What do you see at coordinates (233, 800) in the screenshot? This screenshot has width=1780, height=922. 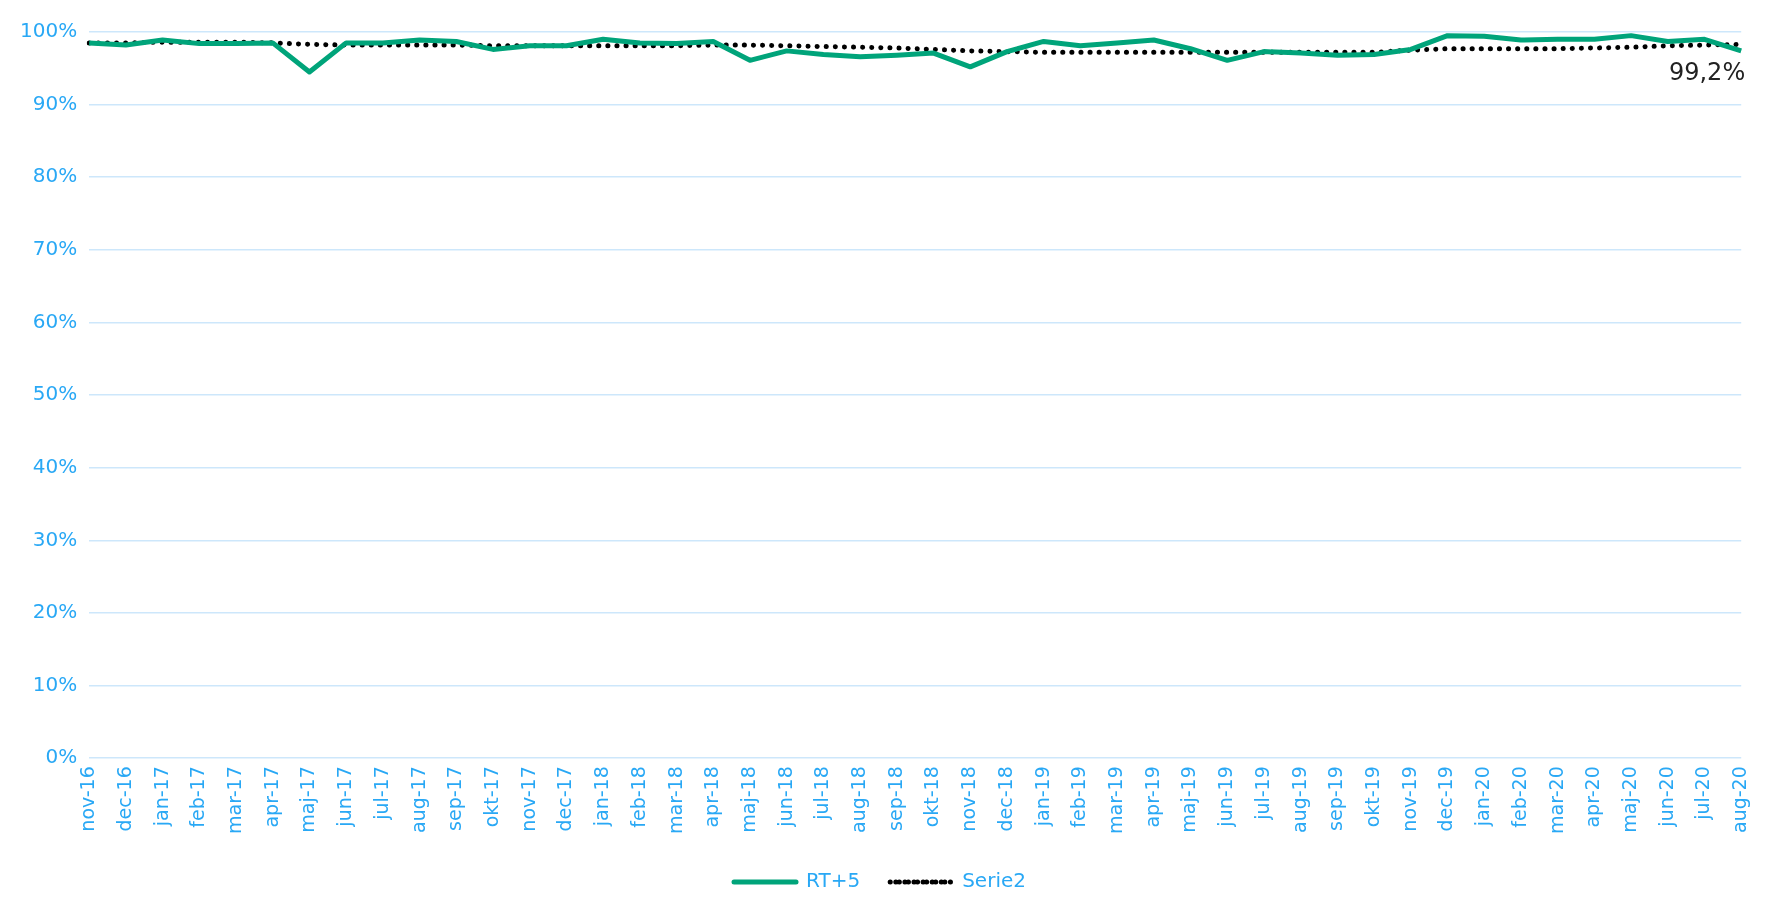 I see `x-tick-label: mar-17` at bounding box center [233, 800].